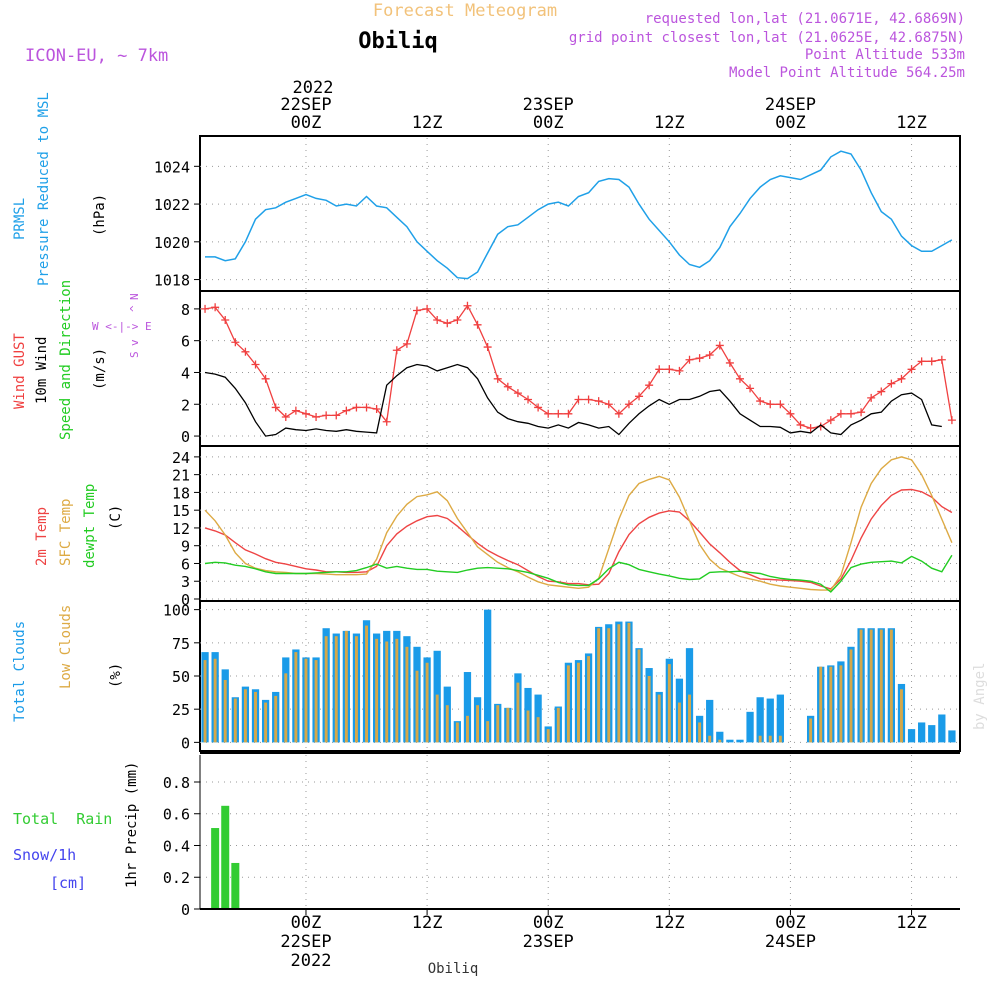 This screenshot has height=1000, width=1000. I want to click on model-label: ICON-EU, ~ 7km, so click(96, 56).